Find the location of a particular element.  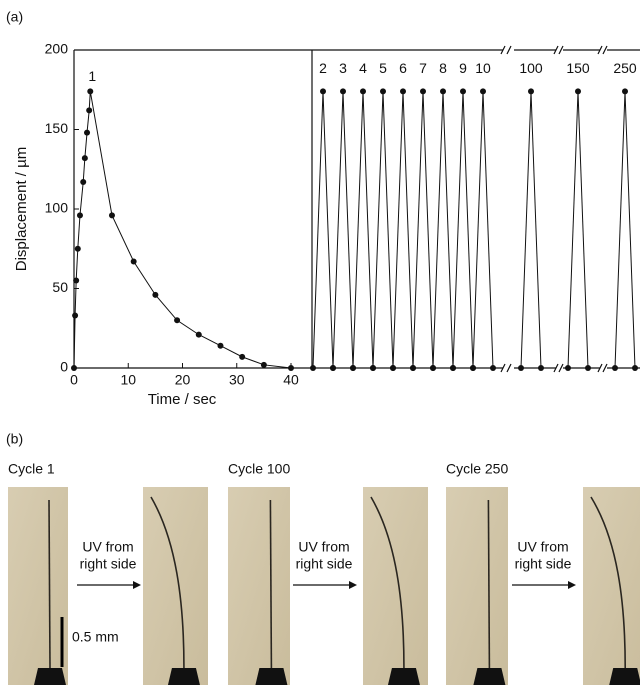

panel-label: (b) is located at coordinates (14, 439).